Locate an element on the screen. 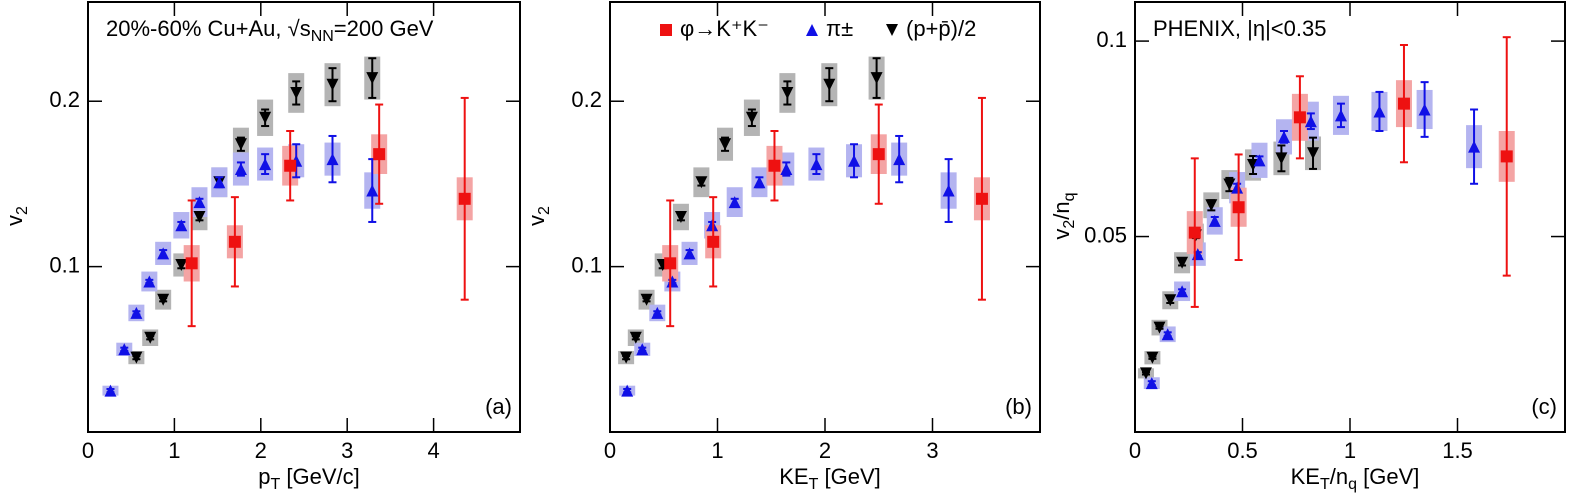 The width and height of the screenshot is (1575, 503). x-axis-label-part: [GeV] is located at coordinates (849, 476).